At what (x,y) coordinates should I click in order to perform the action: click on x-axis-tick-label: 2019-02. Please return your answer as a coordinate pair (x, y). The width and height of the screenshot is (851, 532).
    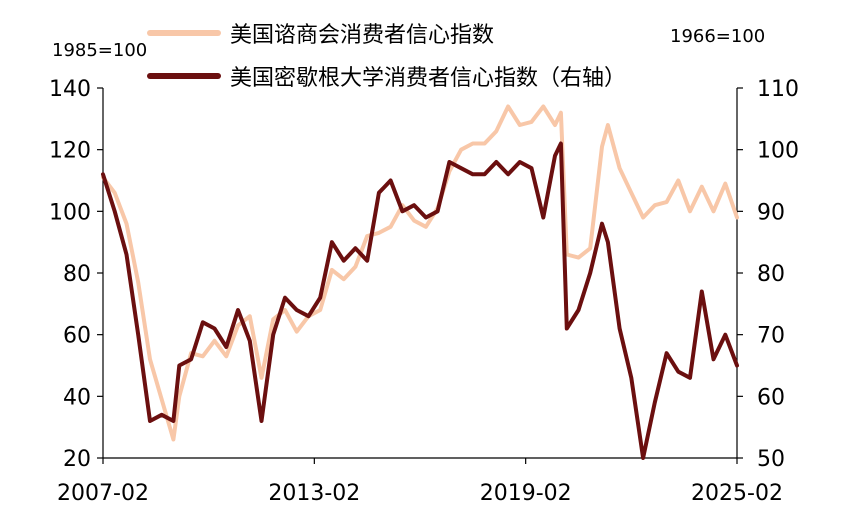
    Looking at the image, I should click on (526, 493).